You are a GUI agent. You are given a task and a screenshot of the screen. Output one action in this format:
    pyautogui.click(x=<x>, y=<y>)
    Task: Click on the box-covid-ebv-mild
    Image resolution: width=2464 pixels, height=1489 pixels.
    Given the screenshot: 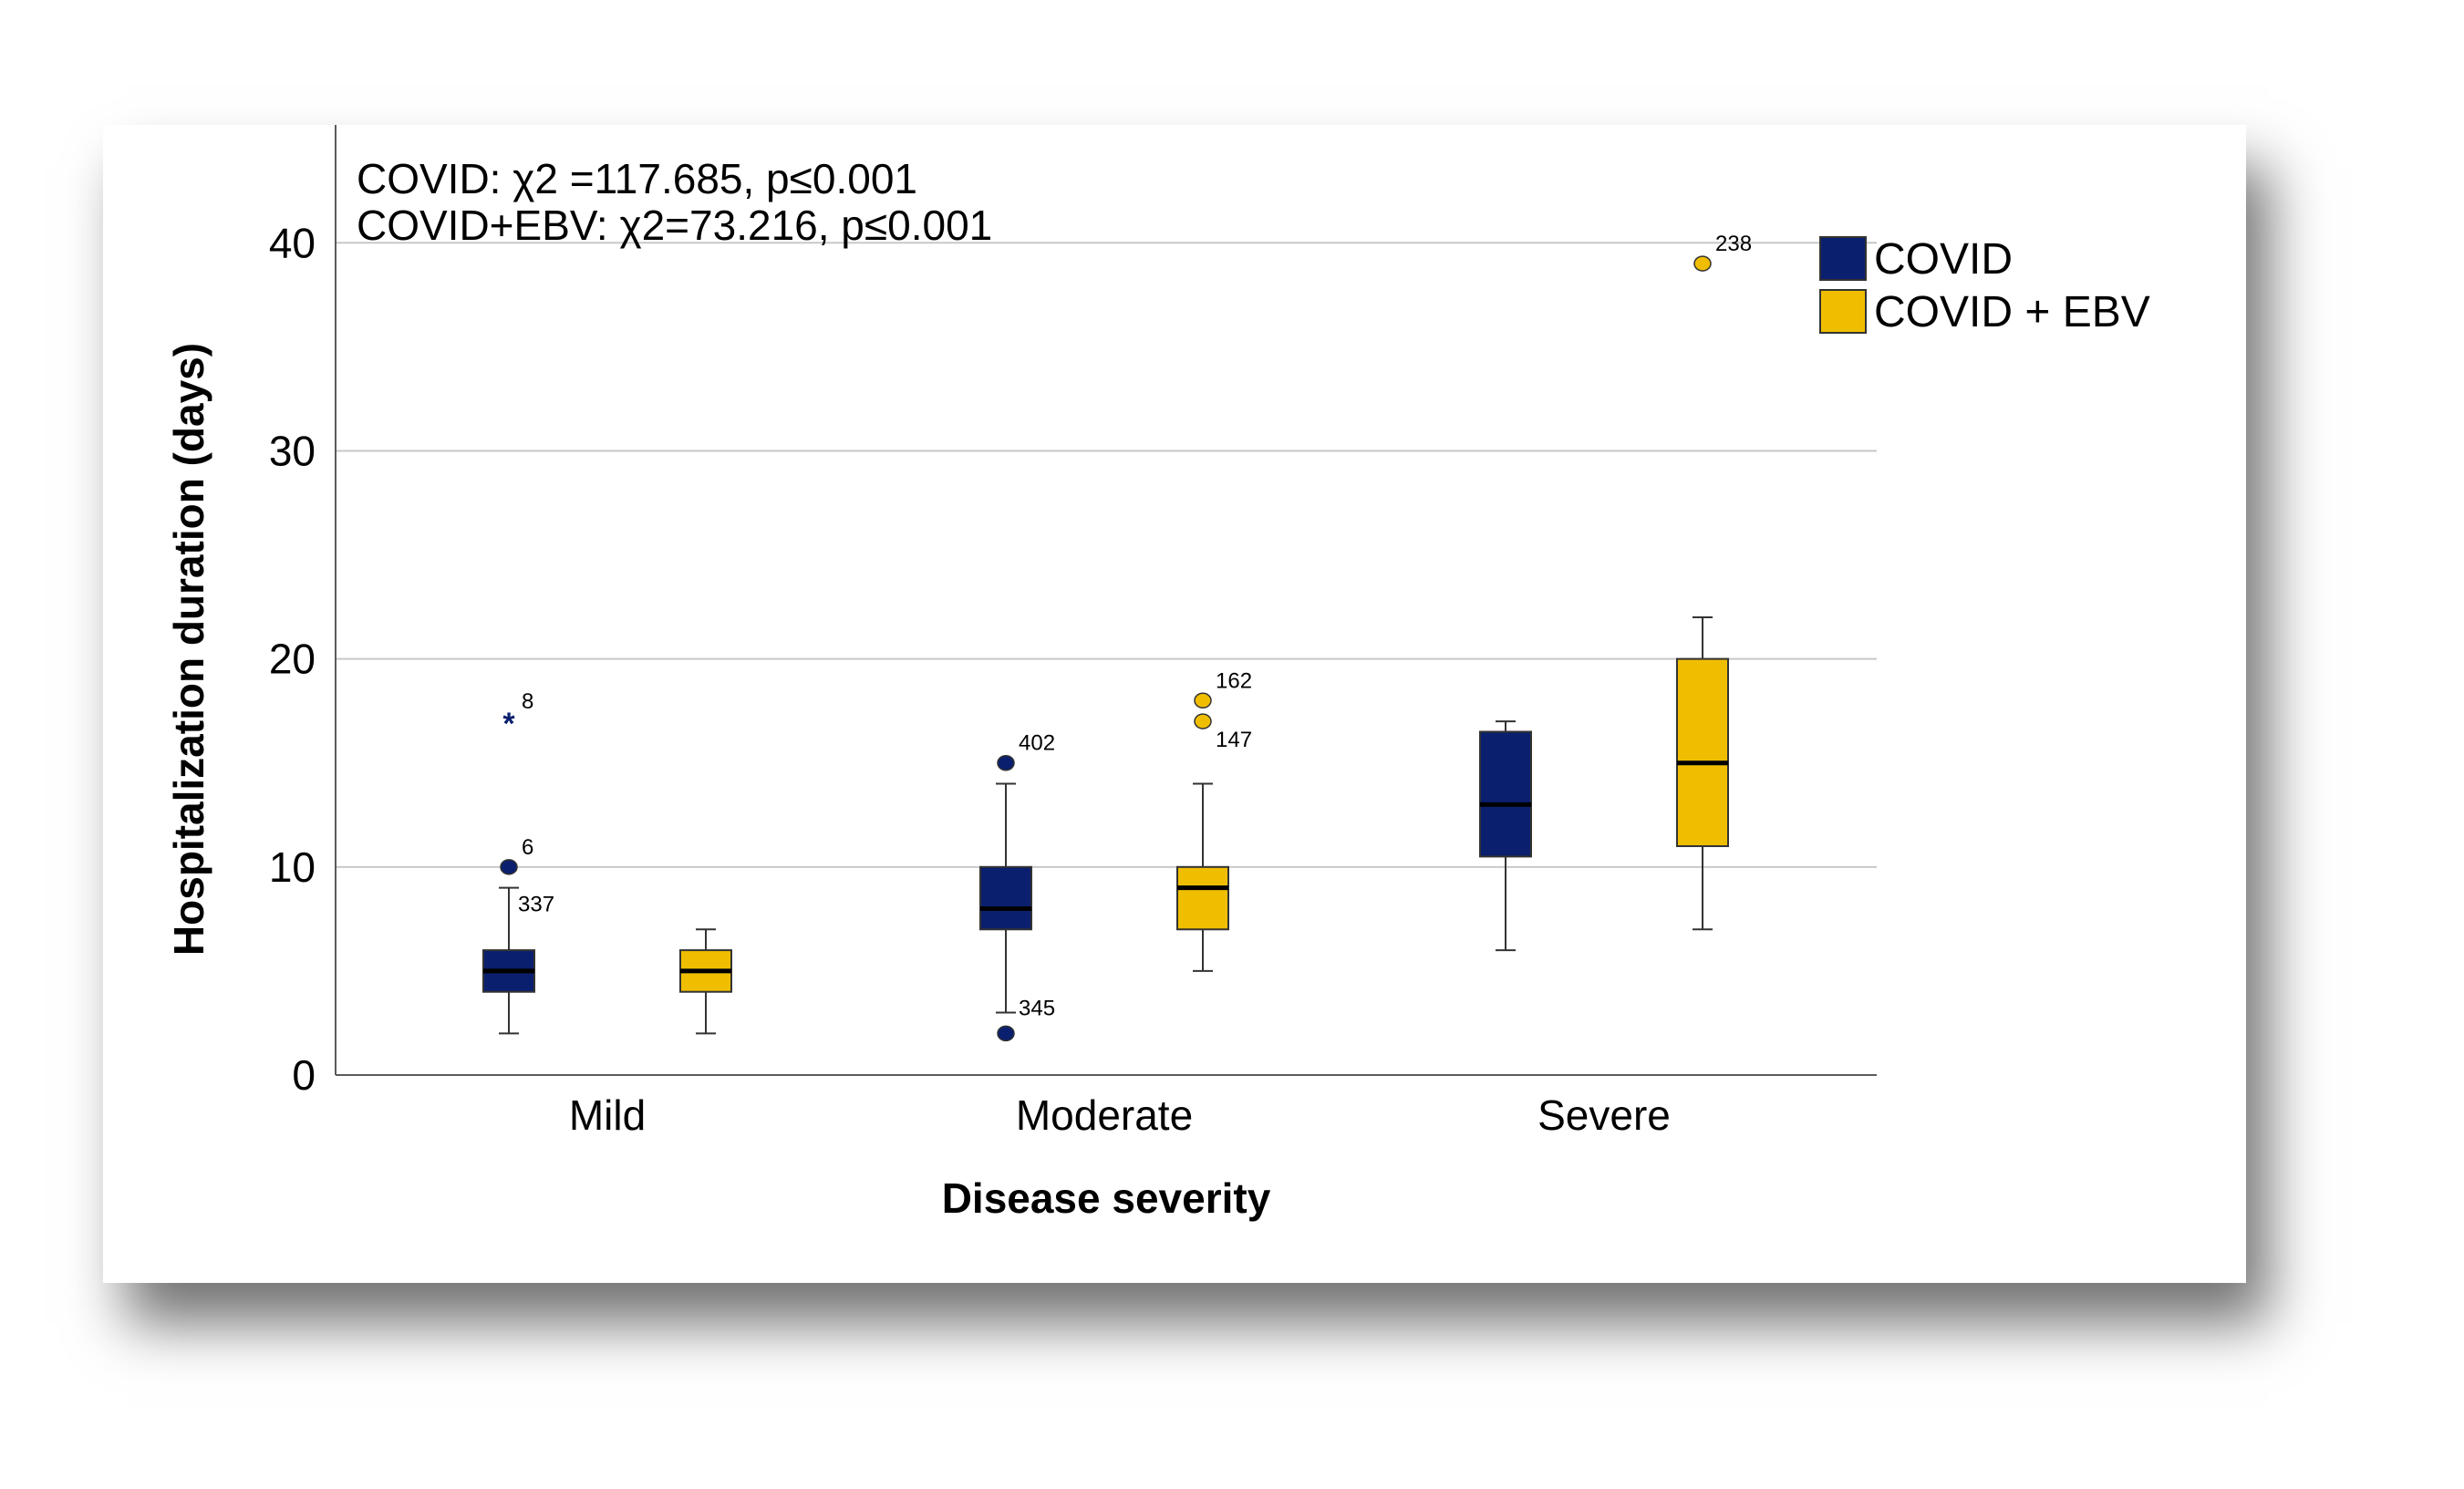 What is the action you would take?
    pyautogui.click(x=705, y=981)
    